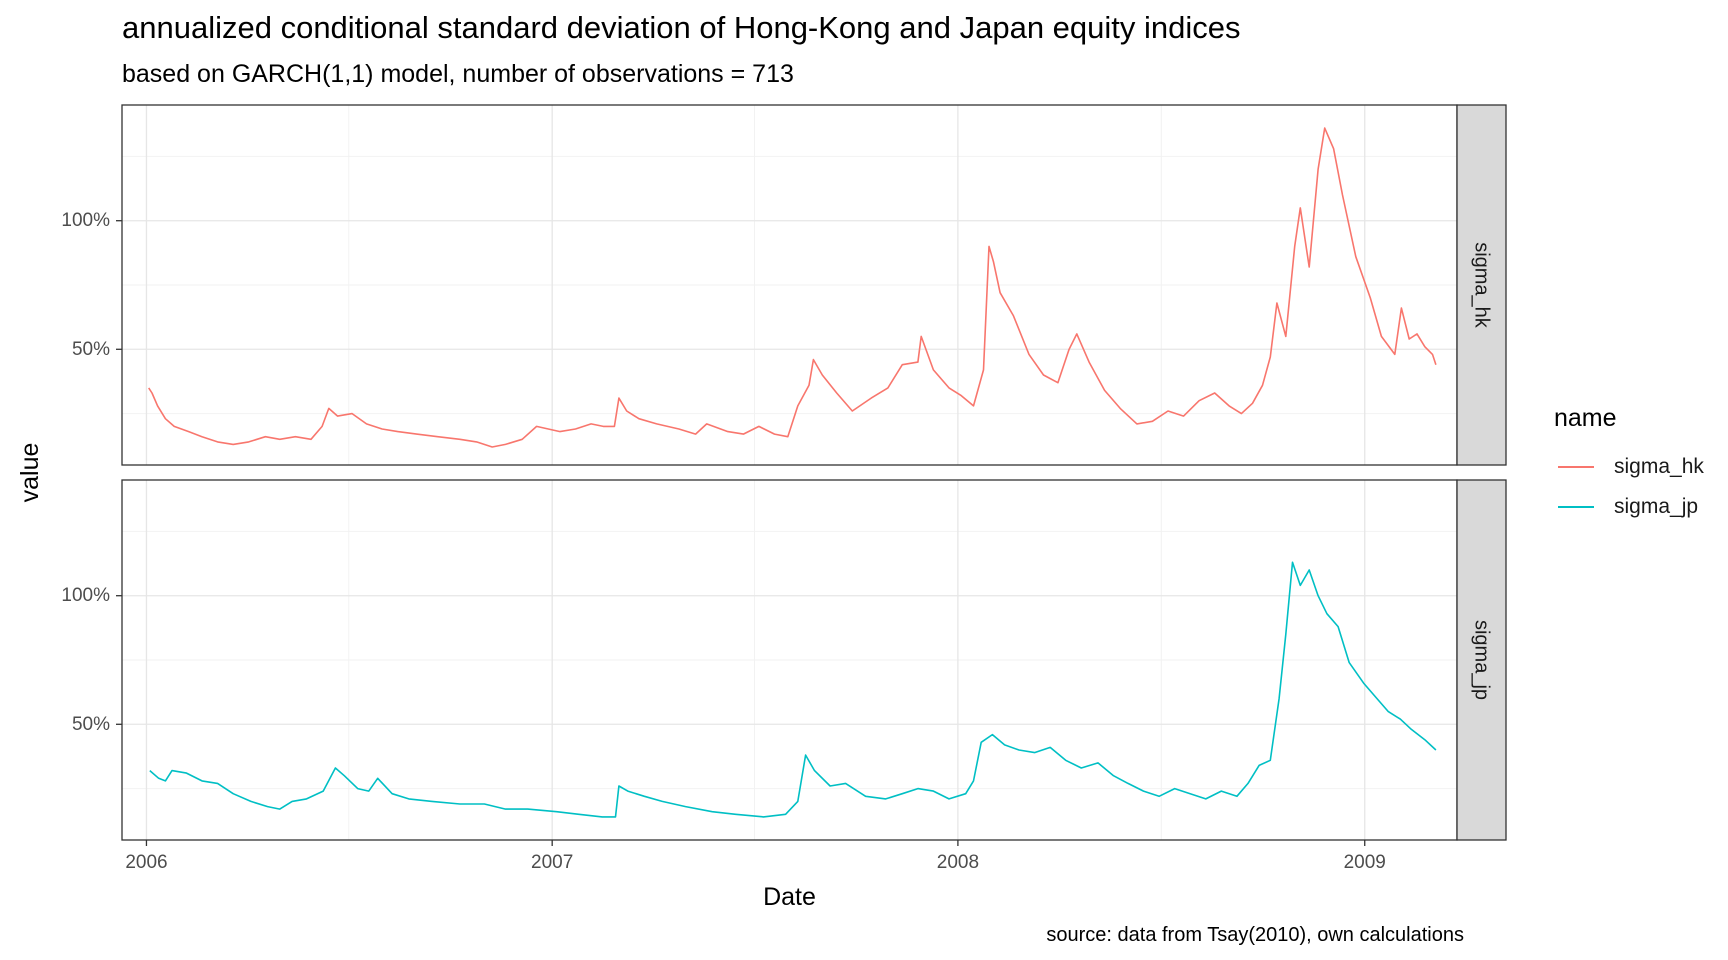 The height and width of the screenshot is (960, 1728). What do you see at coordinates (552, 862) in the screenshot?
I see `x-tick-label: 2007` at bounding box center [552, 862].